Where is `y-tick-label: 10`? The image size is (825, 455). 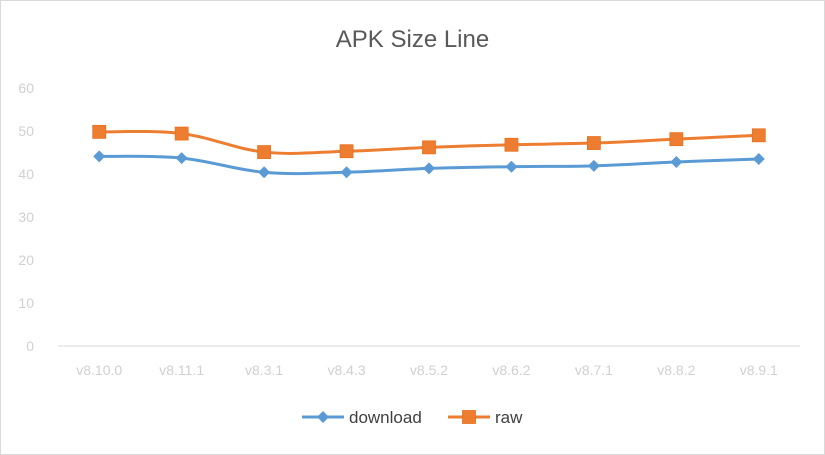 y-tick-label: 10 is located at coordinates (26, 303).